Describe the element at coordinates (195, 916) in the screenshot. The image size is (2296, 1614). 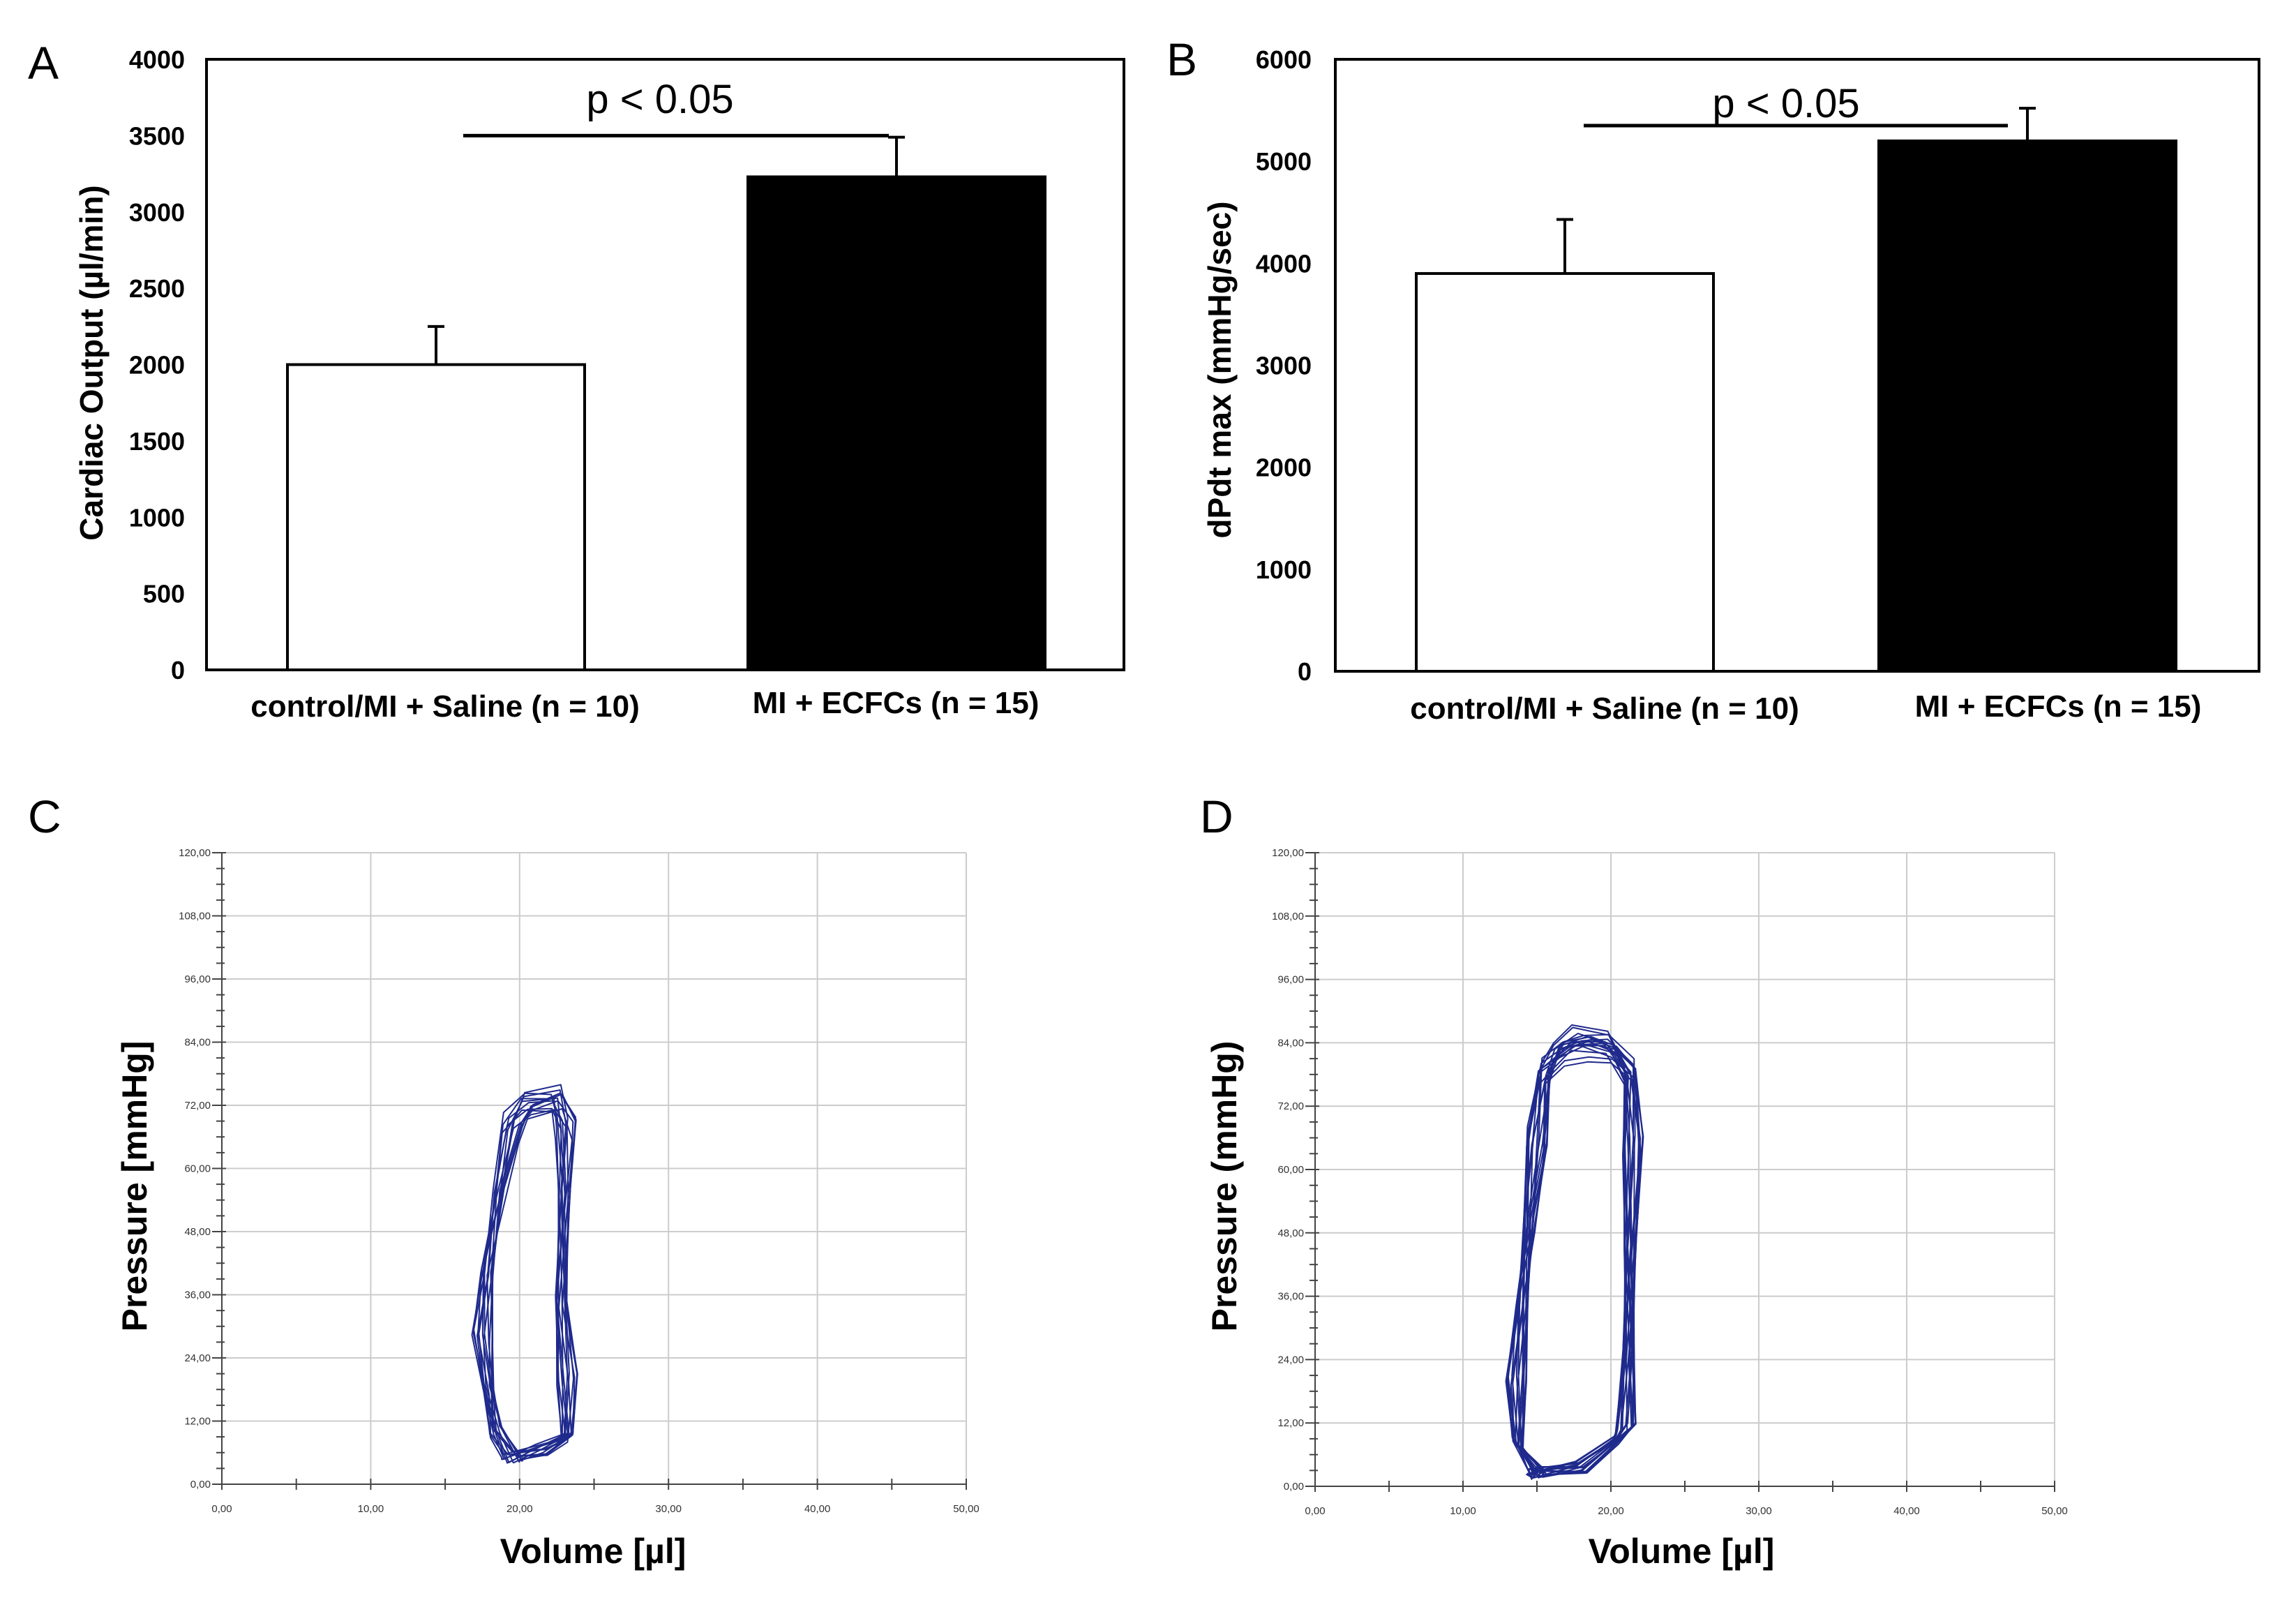
I see `y-tick-c-9: 108,00` at that location.